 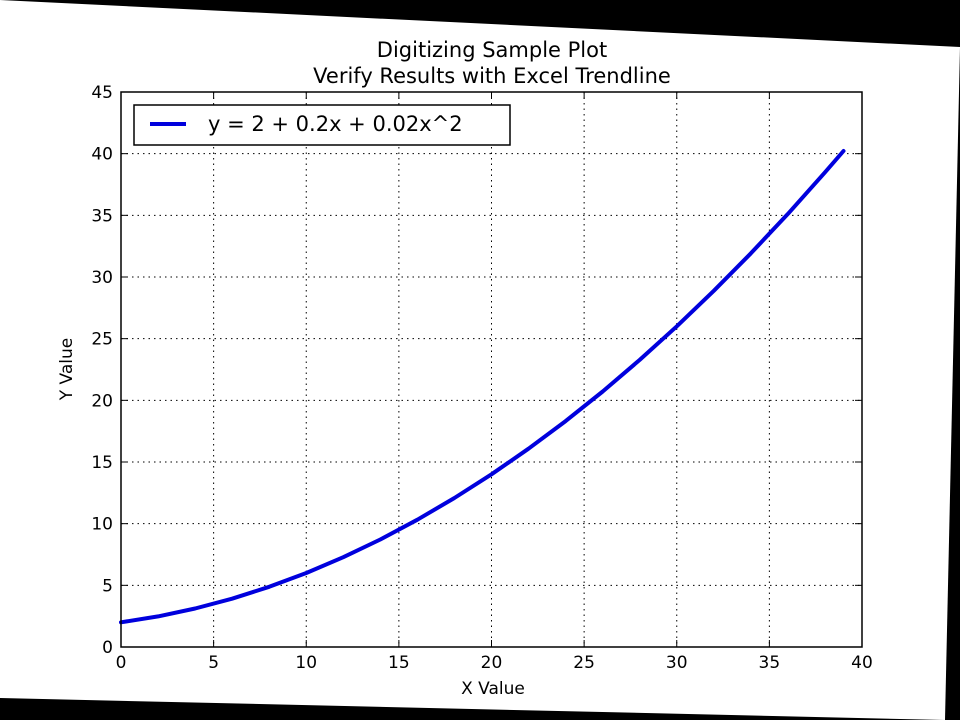 What do you see at coordinates (107, 648) in the screenshot?
I see `y-tick-label: 0` at bounding box center [107, 648].